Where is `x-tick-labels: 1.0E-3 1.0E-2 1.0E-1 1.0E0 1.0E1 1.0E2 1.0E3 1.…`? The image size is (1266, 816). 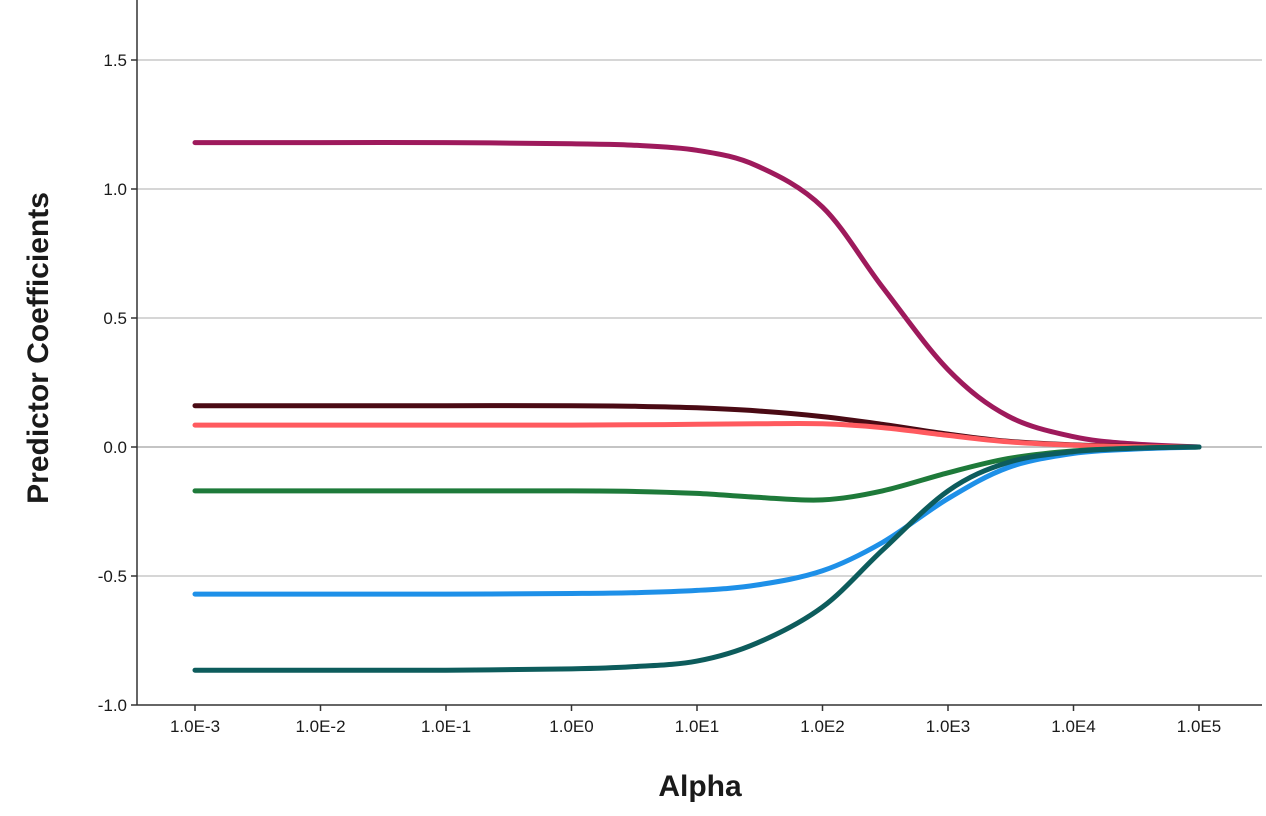 x-tick-labels: 1.0E-3 1.0E-2 1.0E-1 1.0E0 1.0E1 1.0E2 1.0E3 1.… is located at coordinates (695, 720).